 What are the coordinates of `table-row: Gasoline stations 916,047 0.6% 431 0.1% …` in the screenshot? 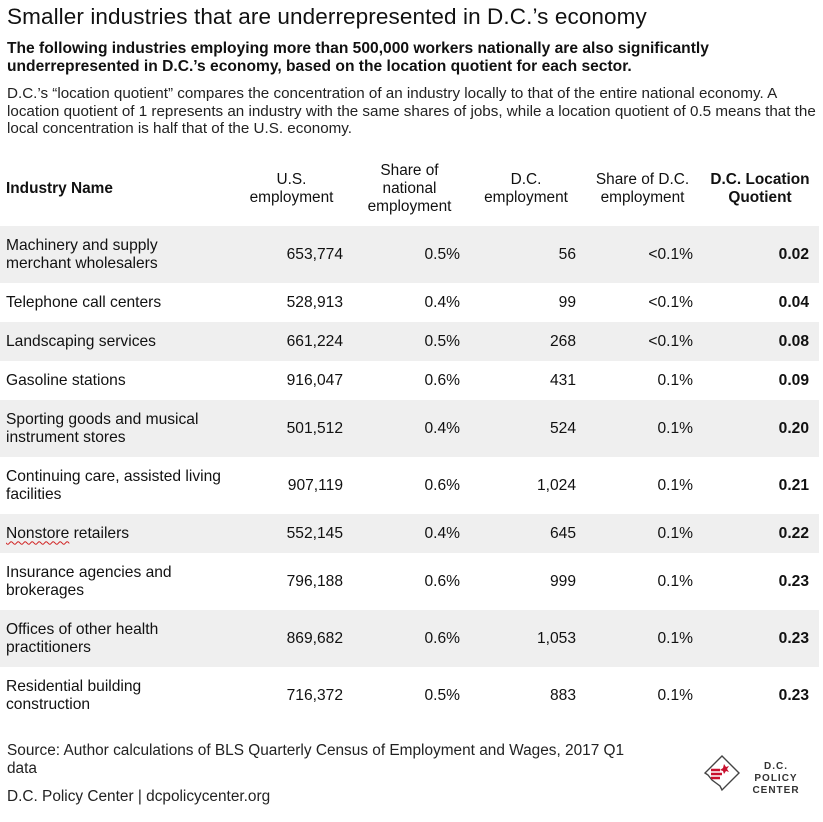 It's located at (409, 380).